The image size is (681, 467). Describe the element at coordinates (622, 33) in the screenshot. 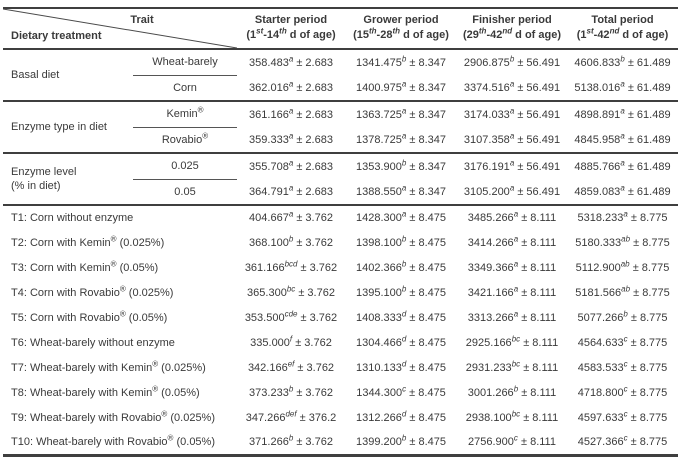

I see `column-range: (1st-42nd d of age)` at that location.